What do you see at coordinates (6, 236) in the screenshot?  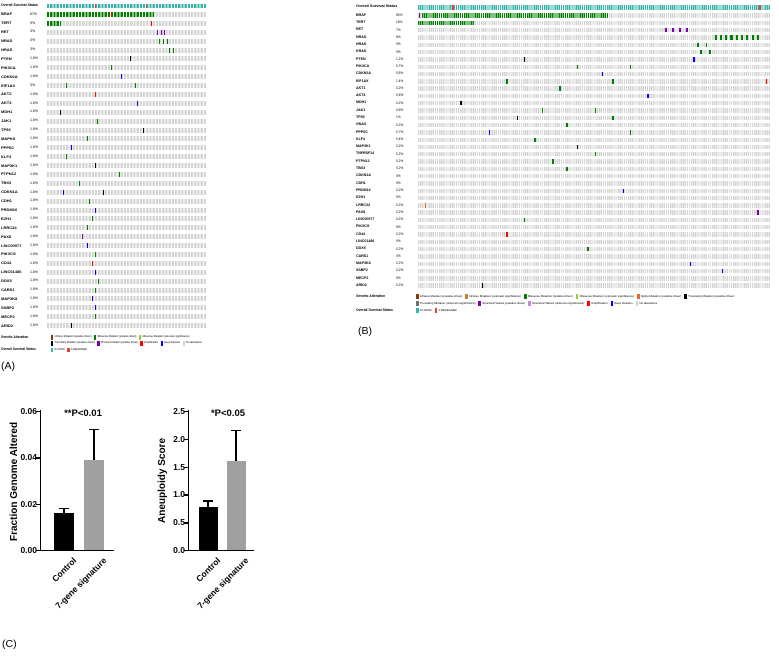 I see `gene-label: PAX8` at bounding box center [6, 236].